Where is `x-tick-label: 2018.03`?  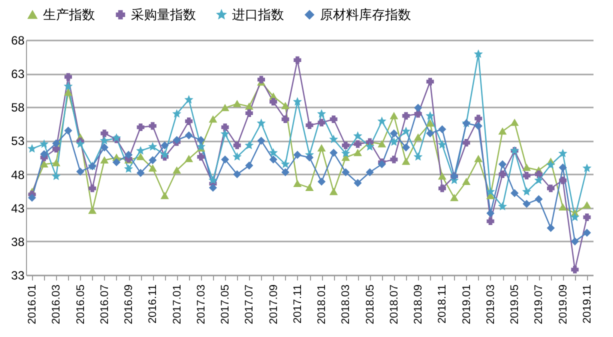 x-tick-label: 2018.03 is located at coordinates (346, 304).